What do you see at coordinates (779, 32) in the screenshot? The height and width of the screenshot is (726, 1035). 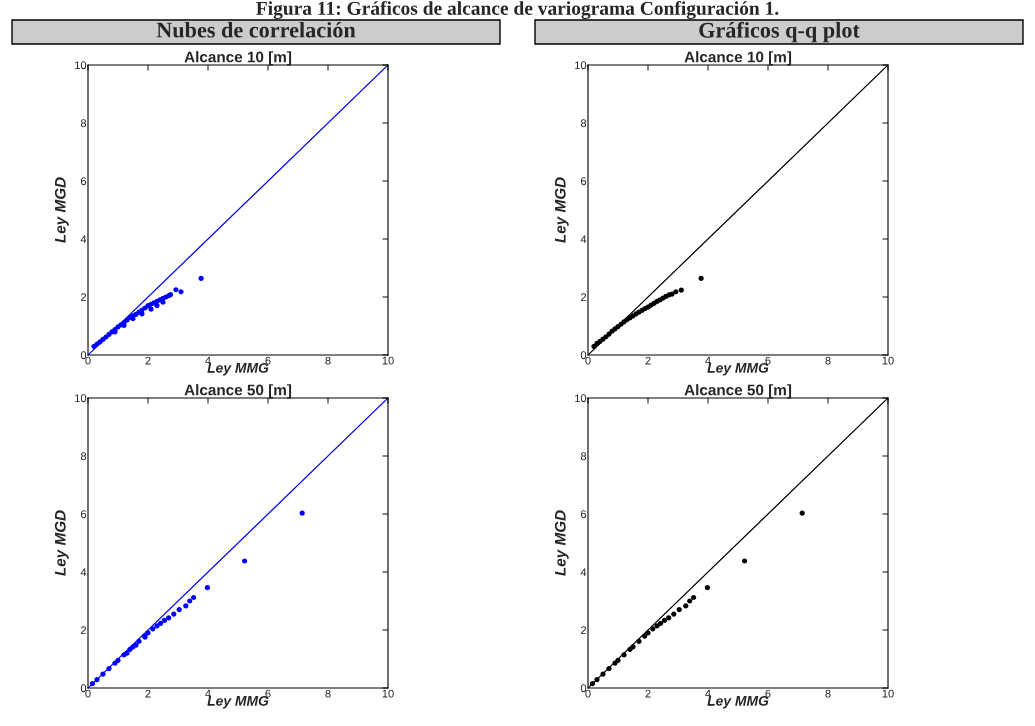 I see `text: Gráficos q-q plot` at bounding box center [779, 32].